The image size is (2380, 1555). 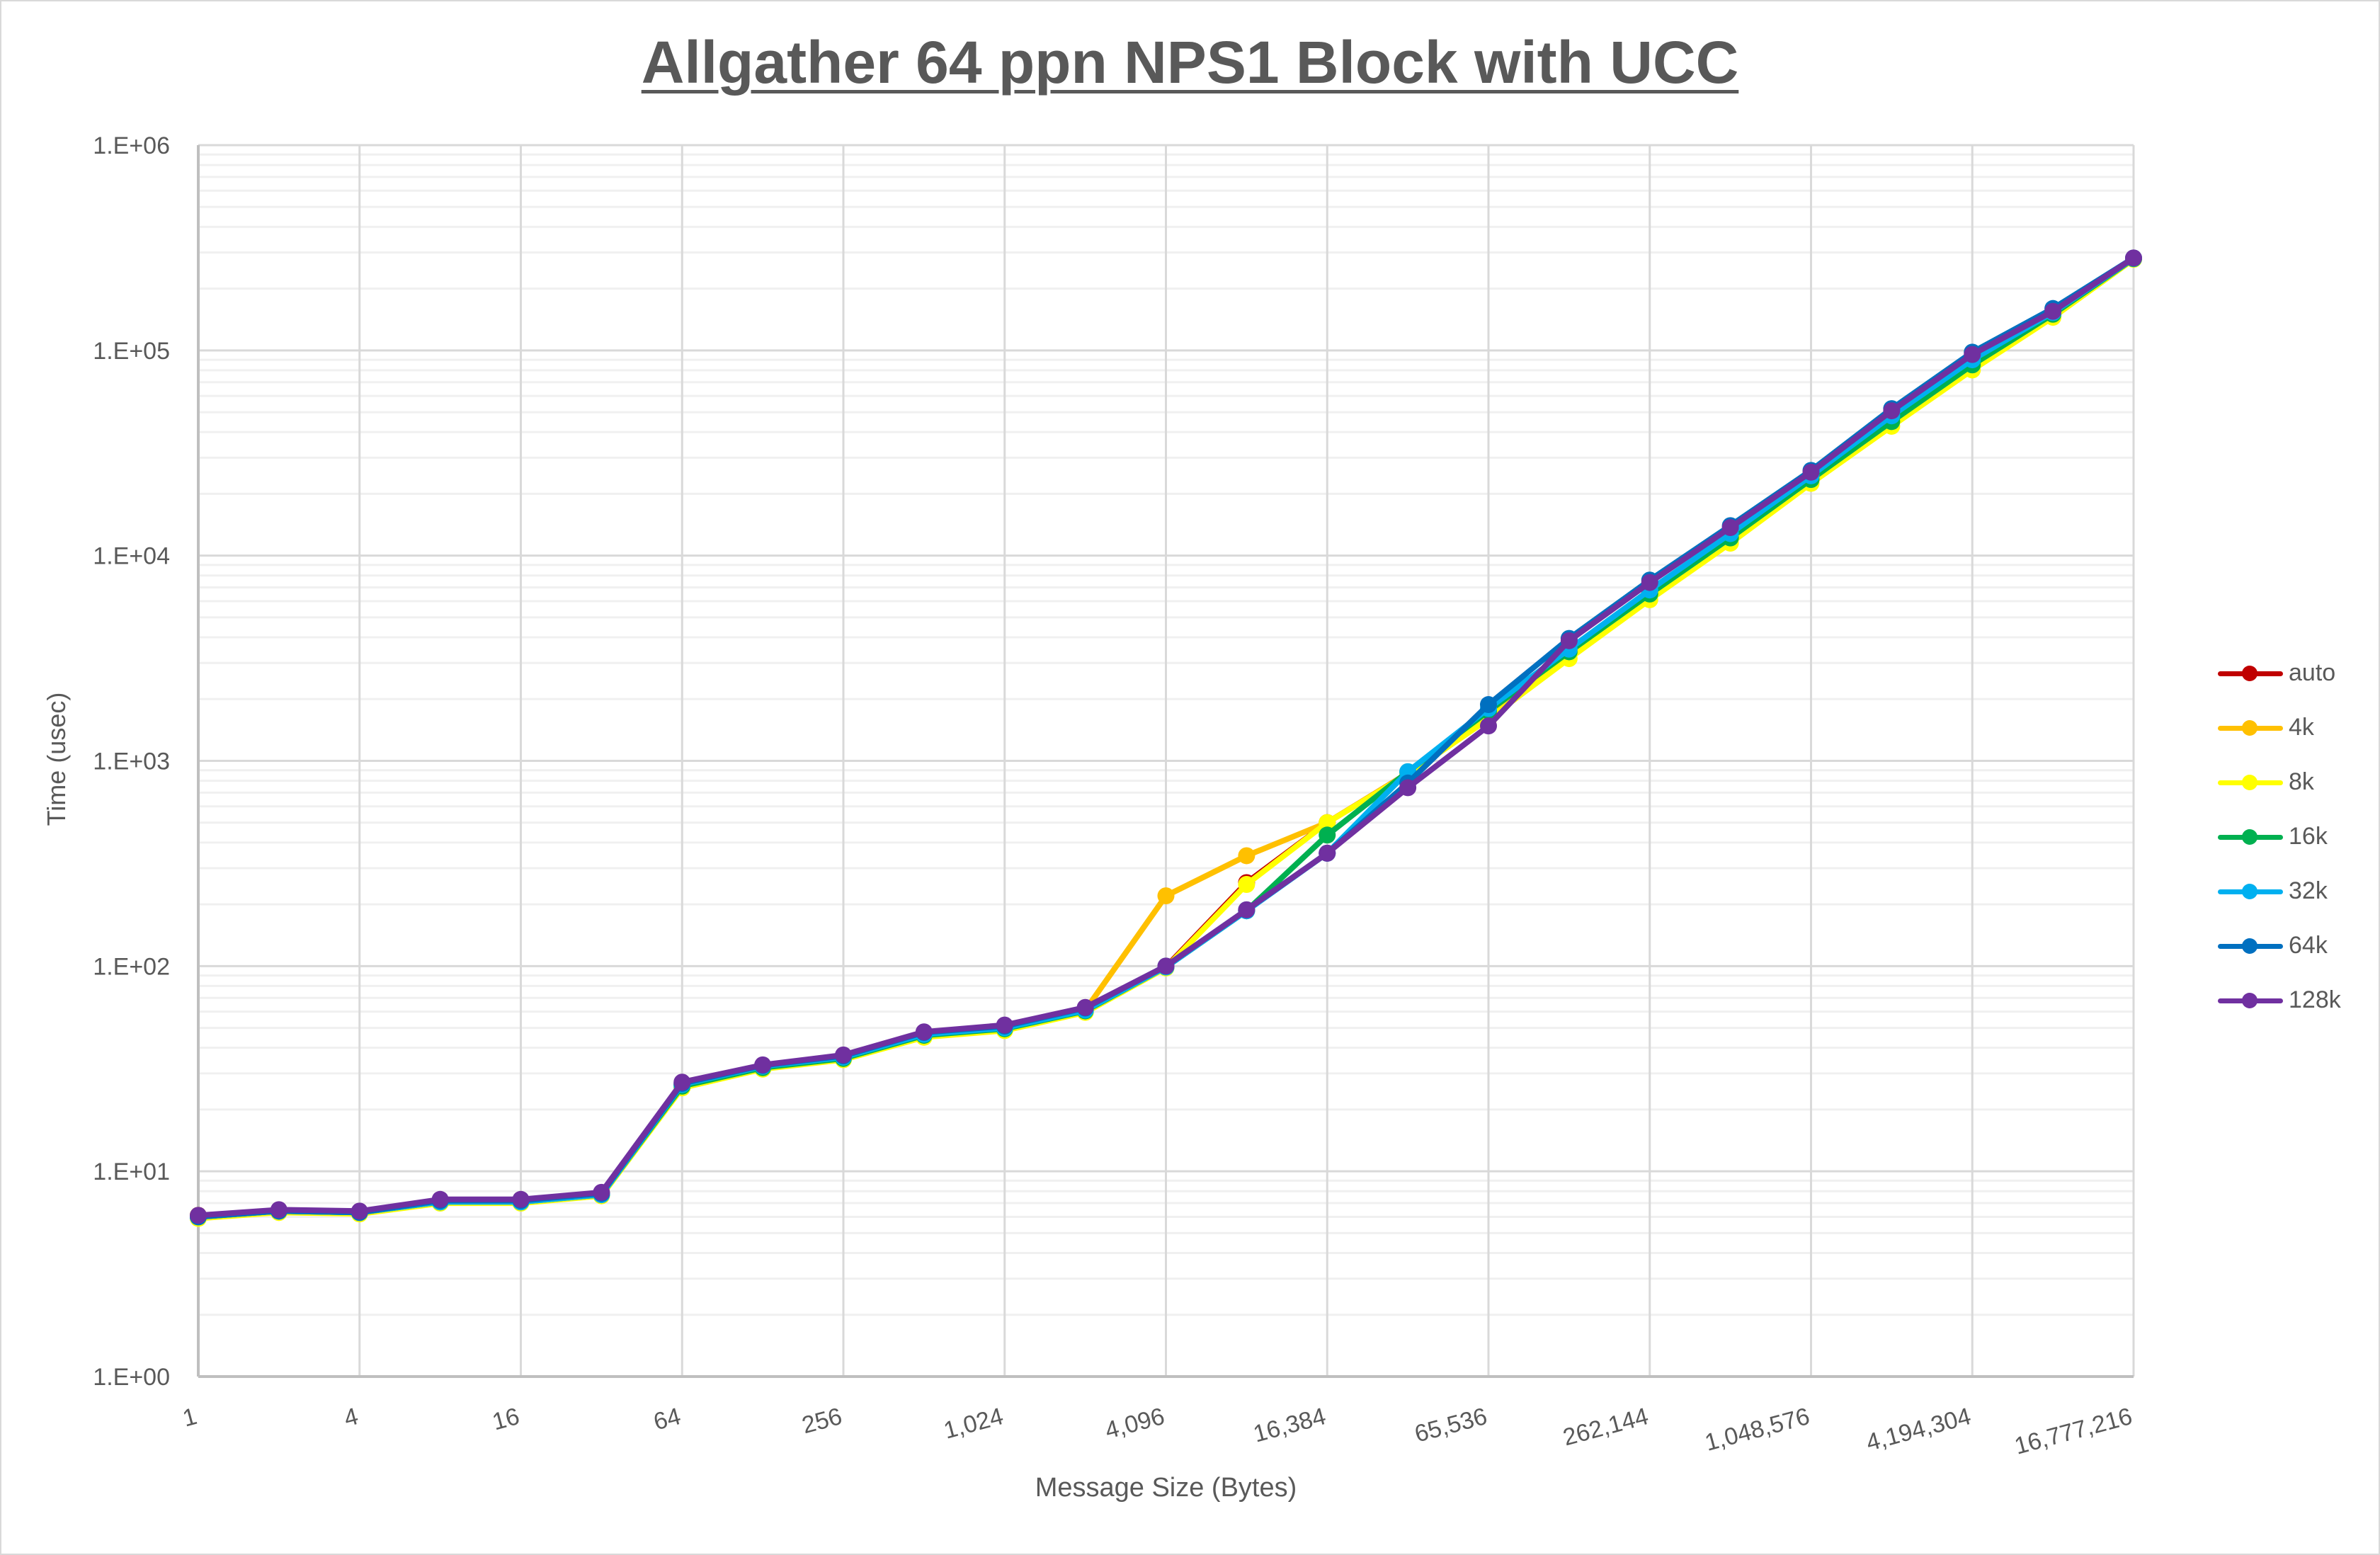 What do you see at coordinates (2073, 1431) in the screenshot?
I see `svg-text: 16,777,216` at bounding box center [2073, 1431].